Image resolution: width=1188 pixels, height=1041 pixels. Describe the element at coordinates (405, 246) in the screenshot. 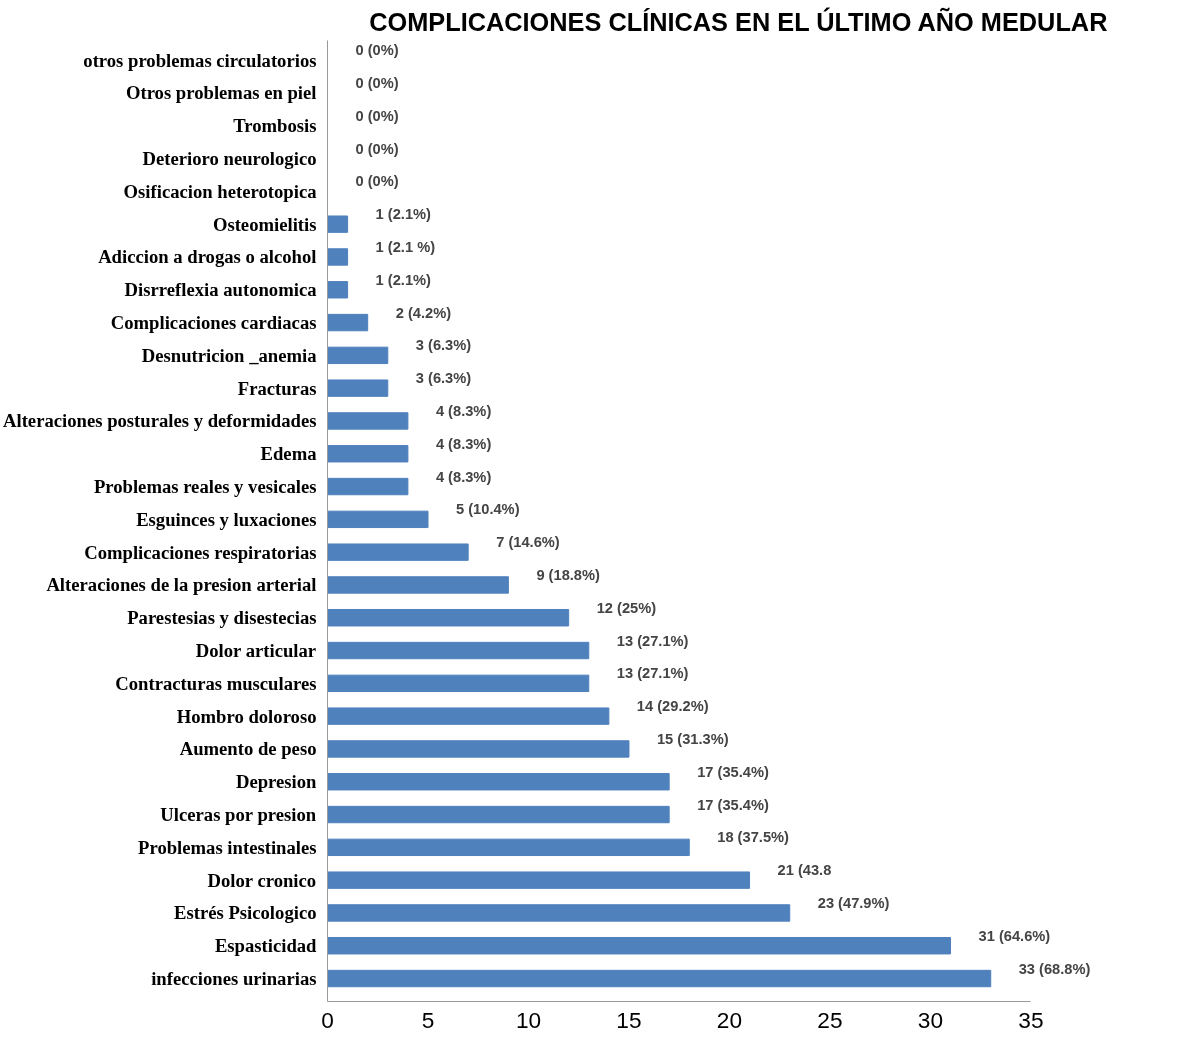

I see `data-label: 1 (2.1 %)` at that location.